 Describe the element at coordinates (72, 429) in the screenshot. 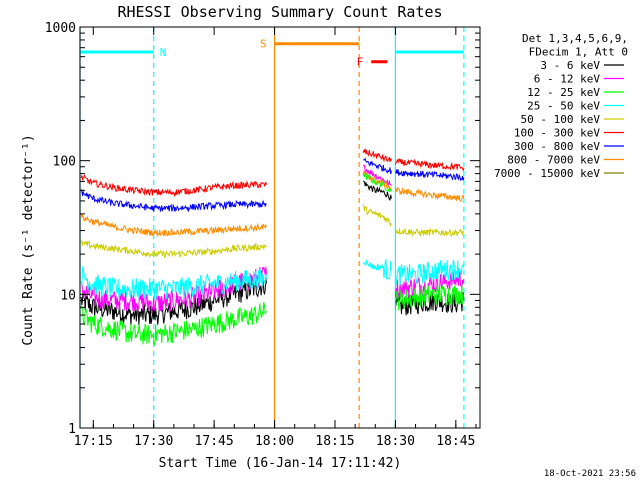

I see `y-tick-label: 1` at that location.